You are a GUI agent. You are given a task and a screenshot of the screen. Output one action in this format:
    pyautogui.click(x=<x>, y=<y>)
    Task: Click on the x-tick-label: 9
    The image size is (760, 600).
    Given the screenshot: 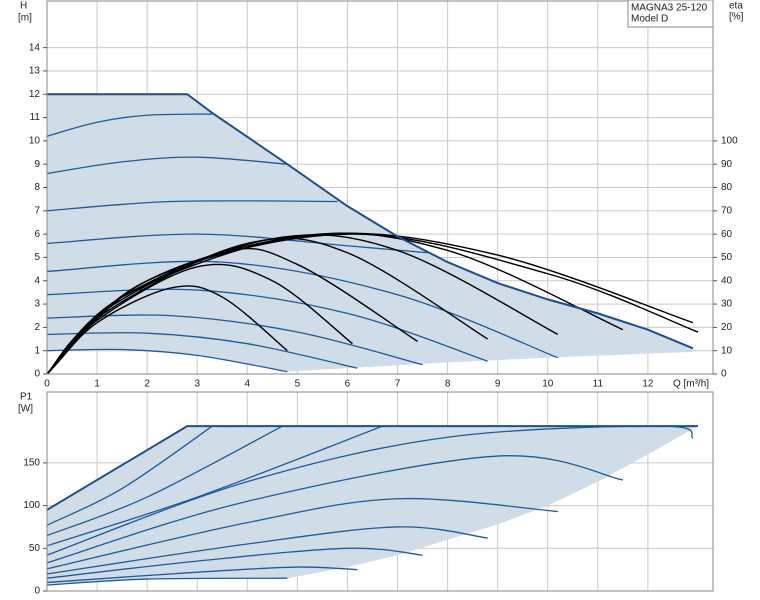 What is the action you would take?
    pyautogui.click(x=498, y=384)
    